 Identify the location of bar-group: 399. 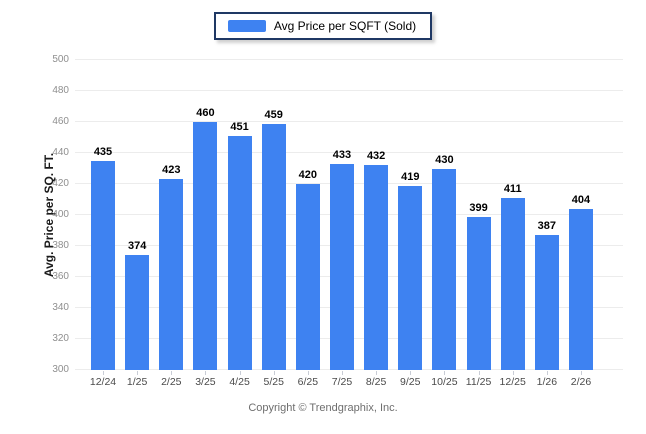
(478, 217).